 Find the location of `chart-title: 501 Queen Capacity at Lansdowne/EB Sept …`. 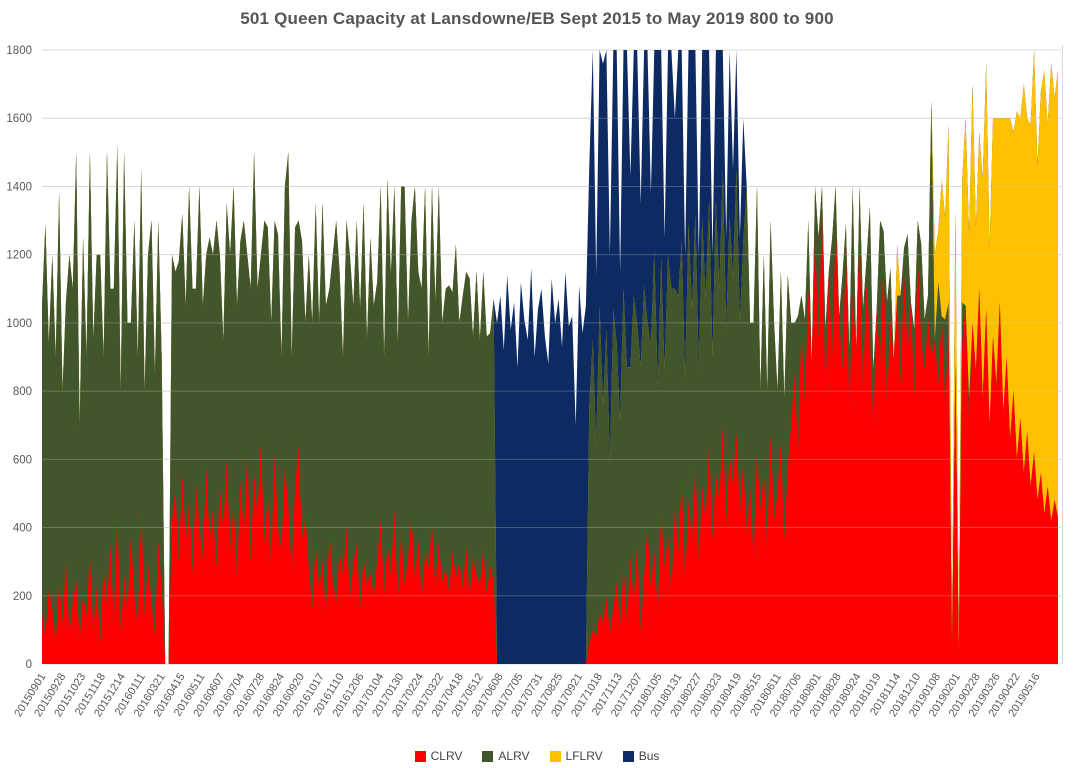

chart-title: 501 Queen Capacity at Lansdowne/EB Sept … is located at coordinates (537, 18).